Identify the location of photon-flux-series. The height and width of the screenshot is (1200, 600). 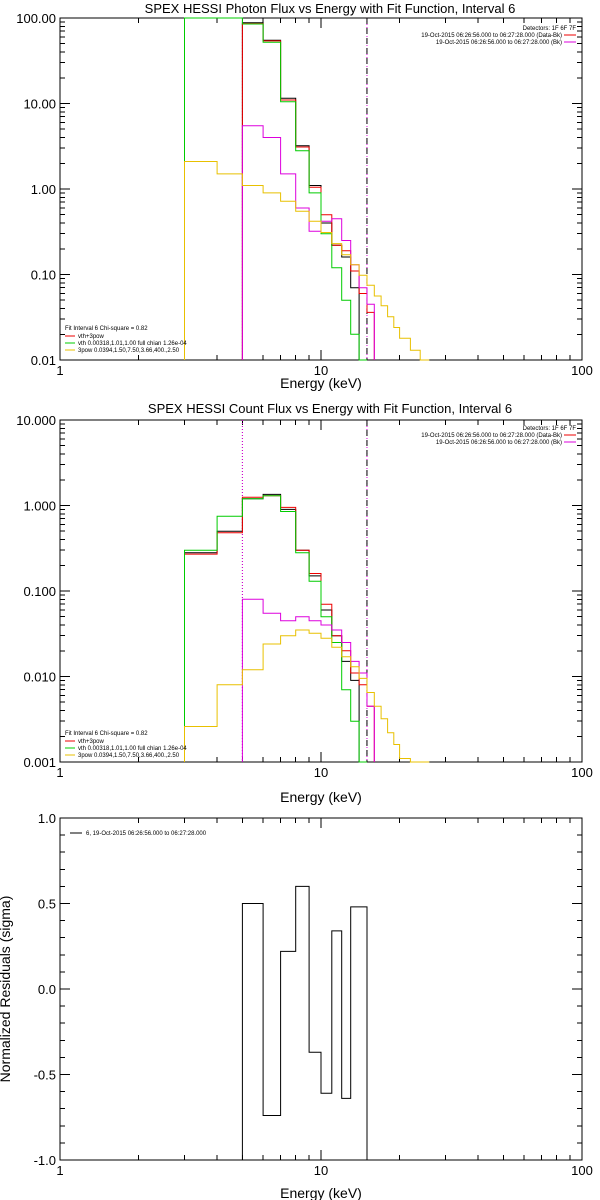
(307, 189).